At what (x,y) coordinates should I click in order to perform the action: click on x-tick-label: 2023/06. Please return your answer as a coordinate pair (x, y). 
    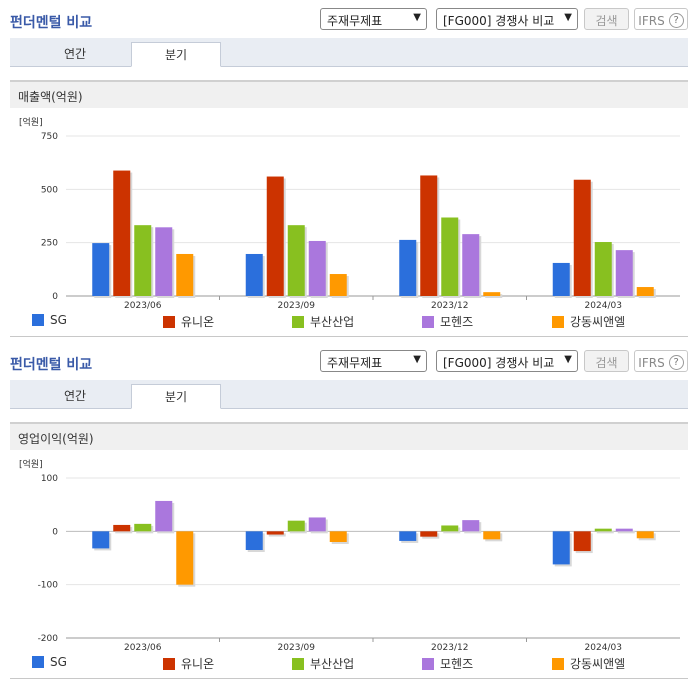
    Looking at the image, I should click on (143, 306).